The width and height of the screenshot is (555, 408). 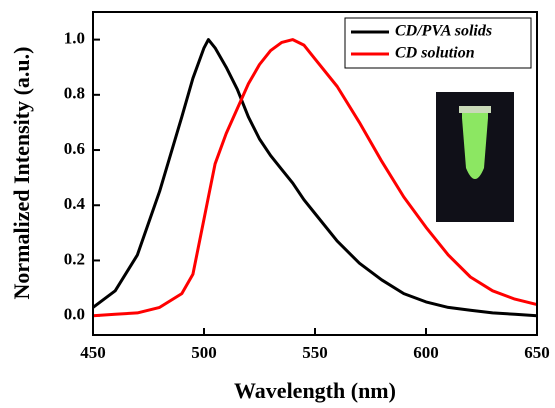 What do you see at coordinates (435, 53) in the screenshot?
I see `legend-label: CD solution` at bounding box center [435, 53].